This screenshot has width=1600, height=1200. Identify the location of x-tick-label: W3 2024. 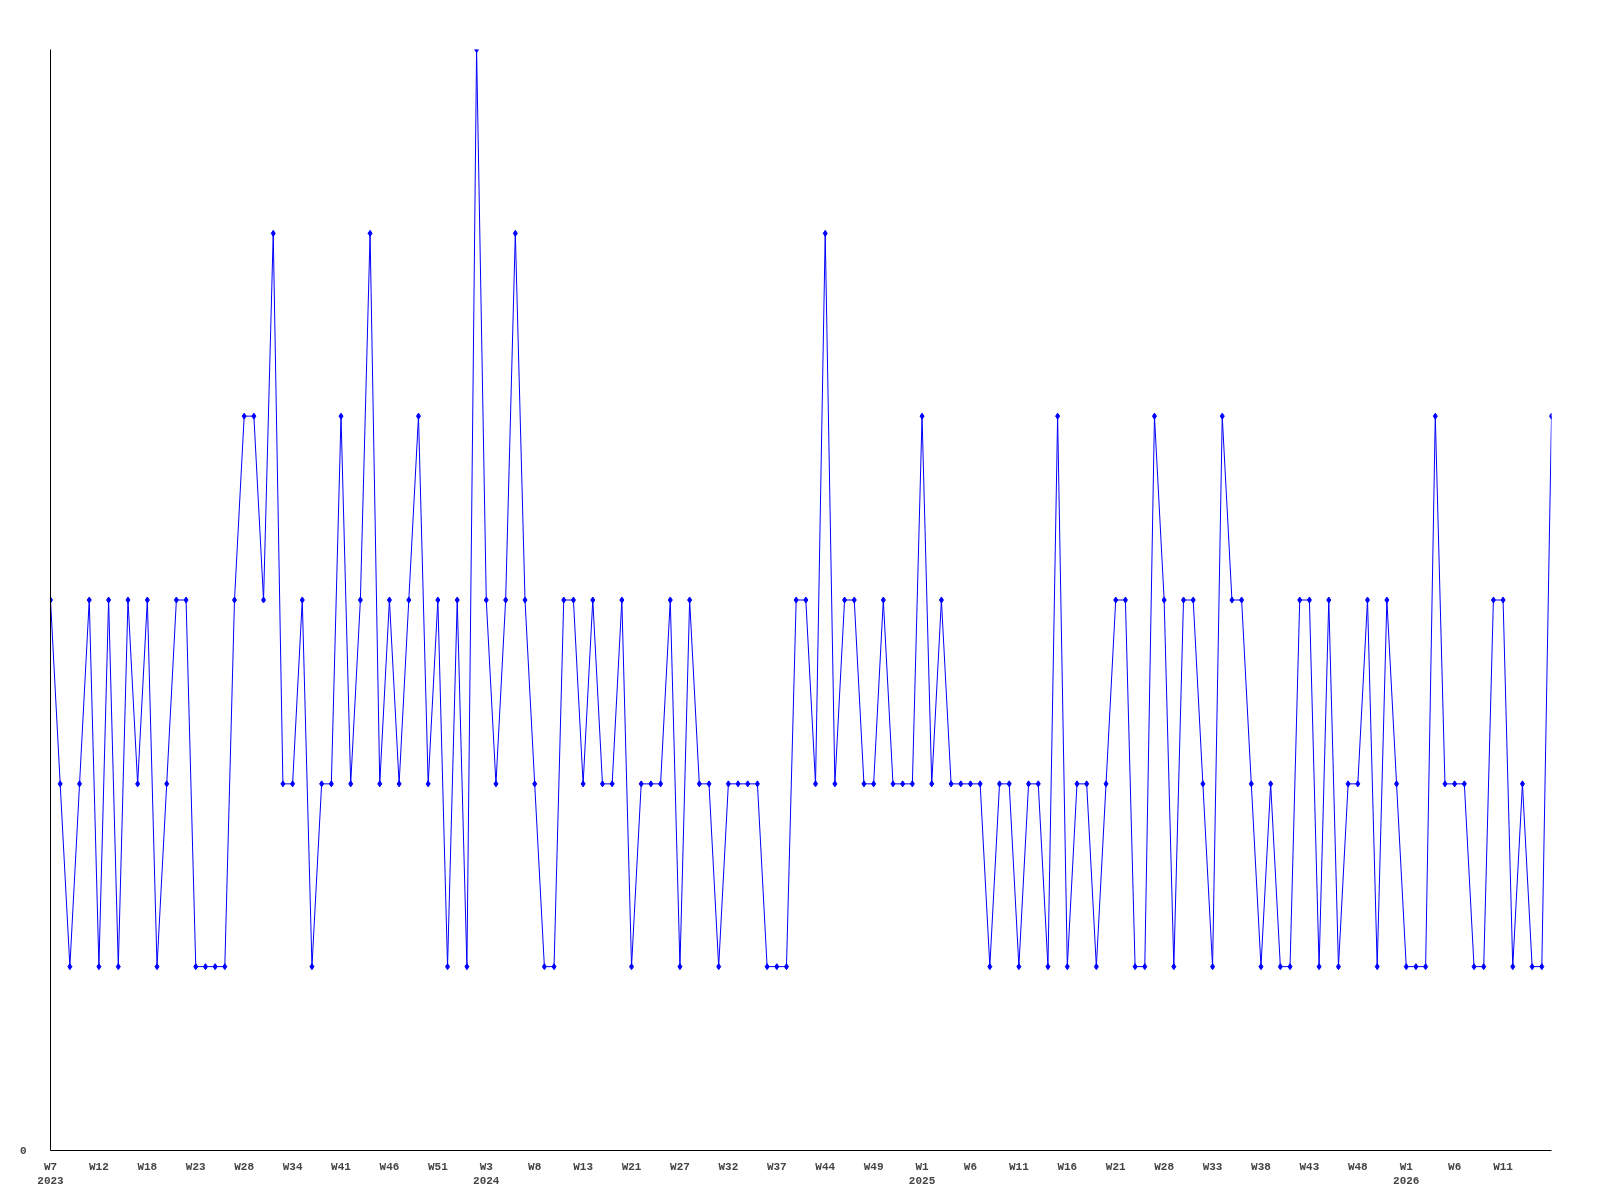
(486, 1173).